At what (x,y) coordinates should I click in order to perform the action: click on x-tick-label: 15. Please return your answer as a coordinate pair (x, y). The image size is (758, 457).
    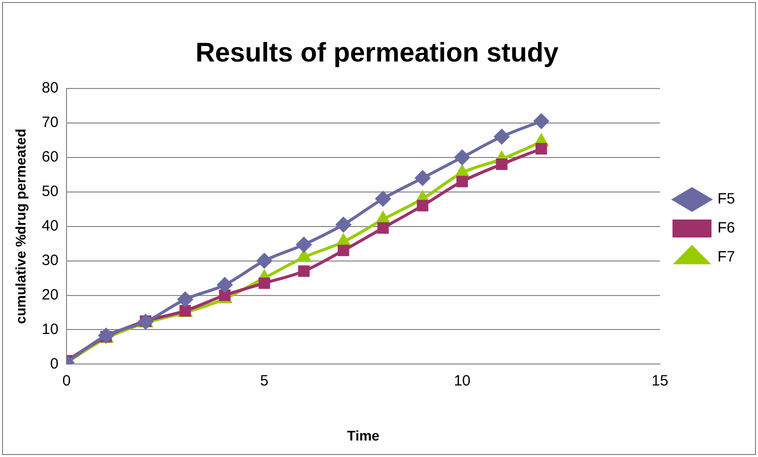
    Looking at the image, I should click on (660, 381).